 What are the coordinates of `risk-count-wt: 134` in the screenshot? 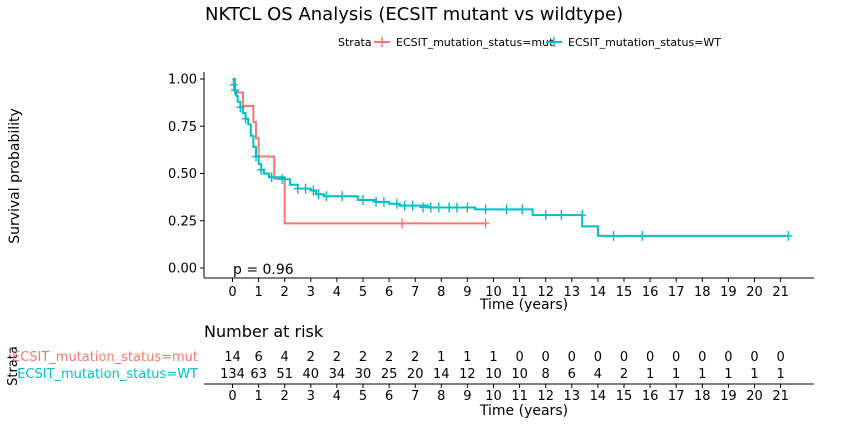 It's located at (232, 374).